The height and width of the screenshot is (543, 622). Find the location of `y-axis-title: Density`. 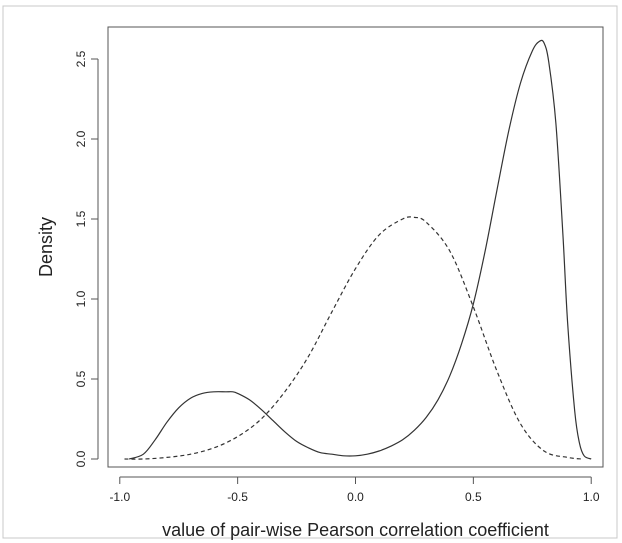

y-axis-title: Density is located at coordinates (46, 247).